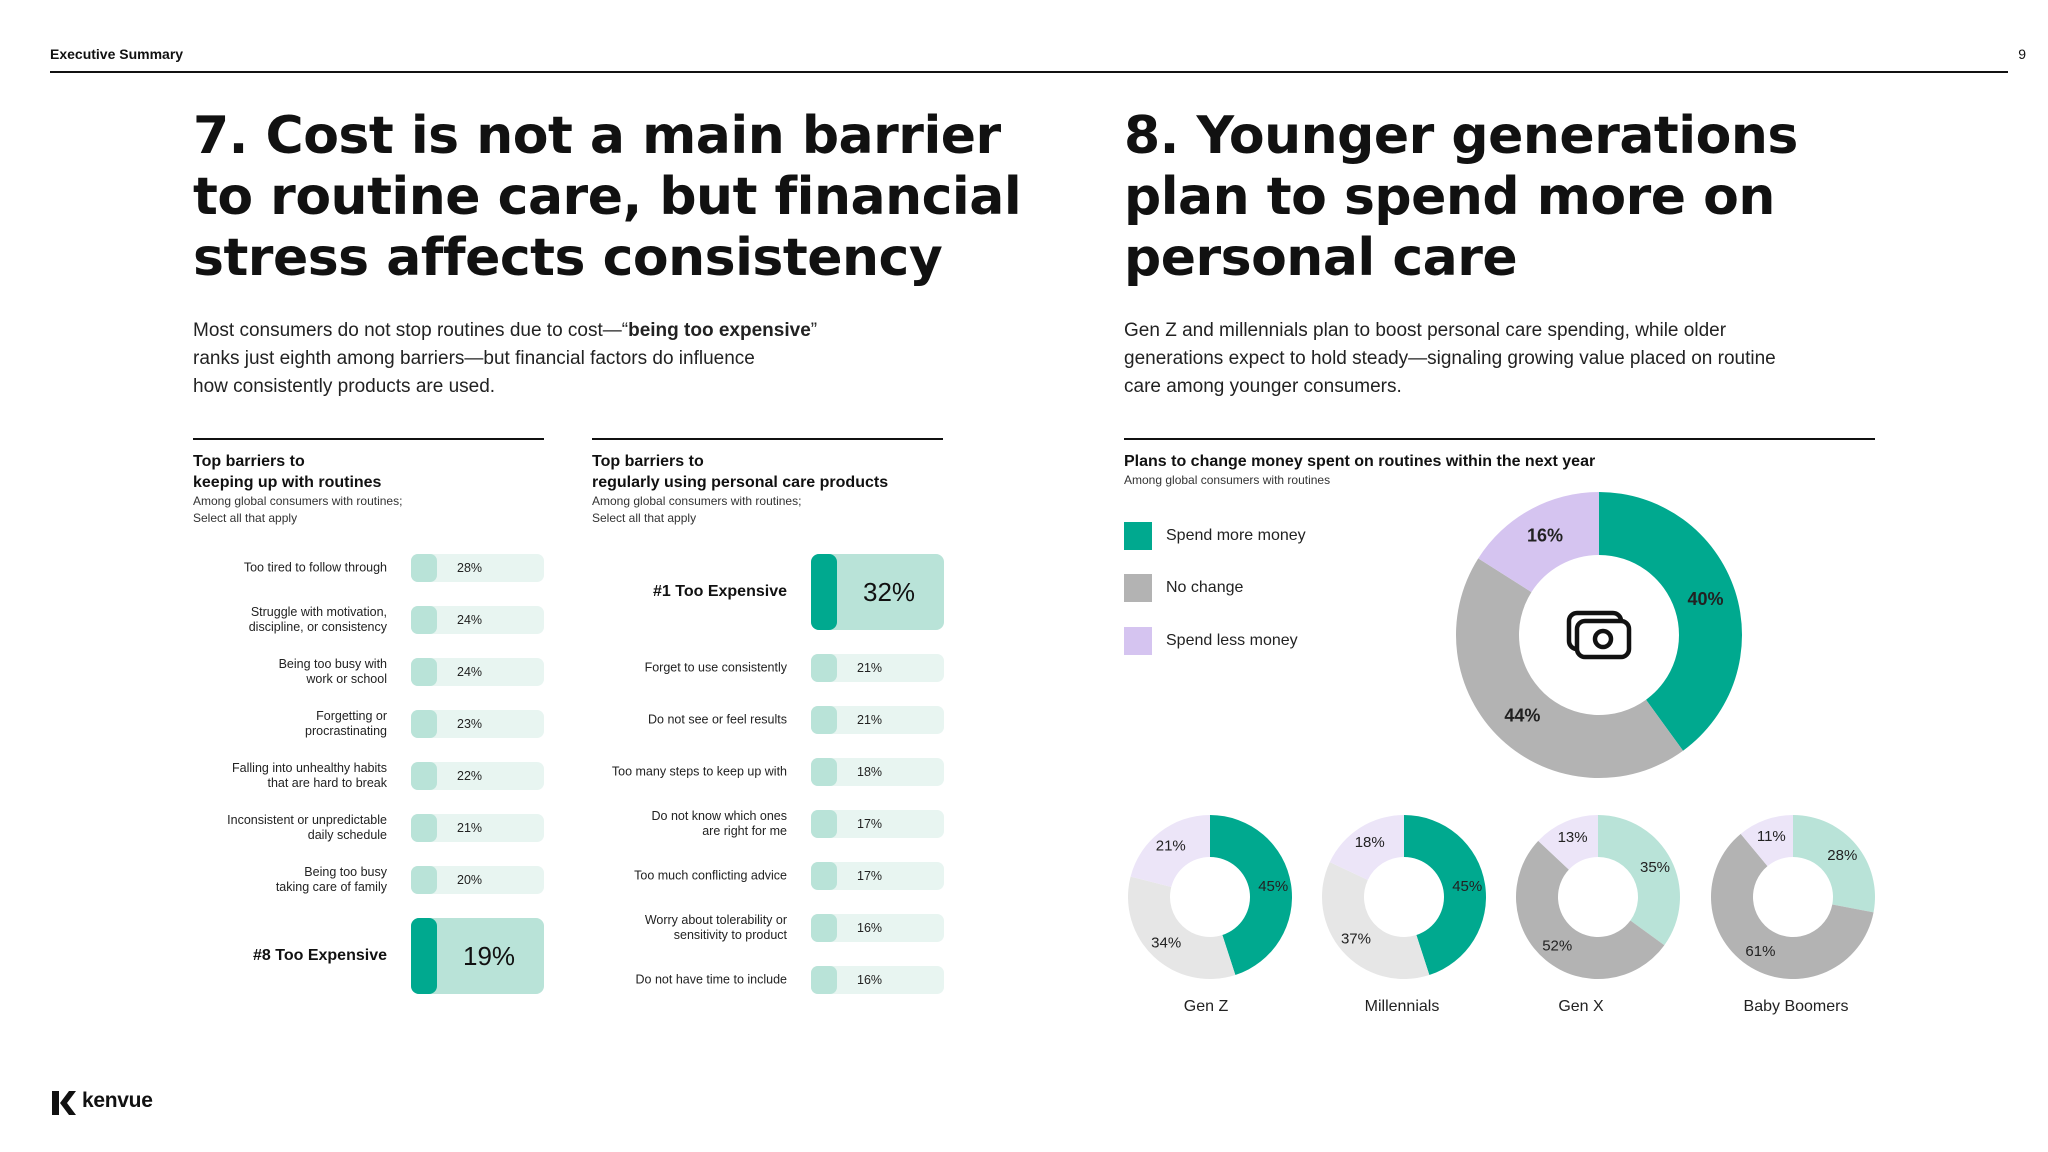 This screenshot has width=2048, height=1152. I want to click on donut-label-gen-z: Gen Z, so click(1206, 1006).